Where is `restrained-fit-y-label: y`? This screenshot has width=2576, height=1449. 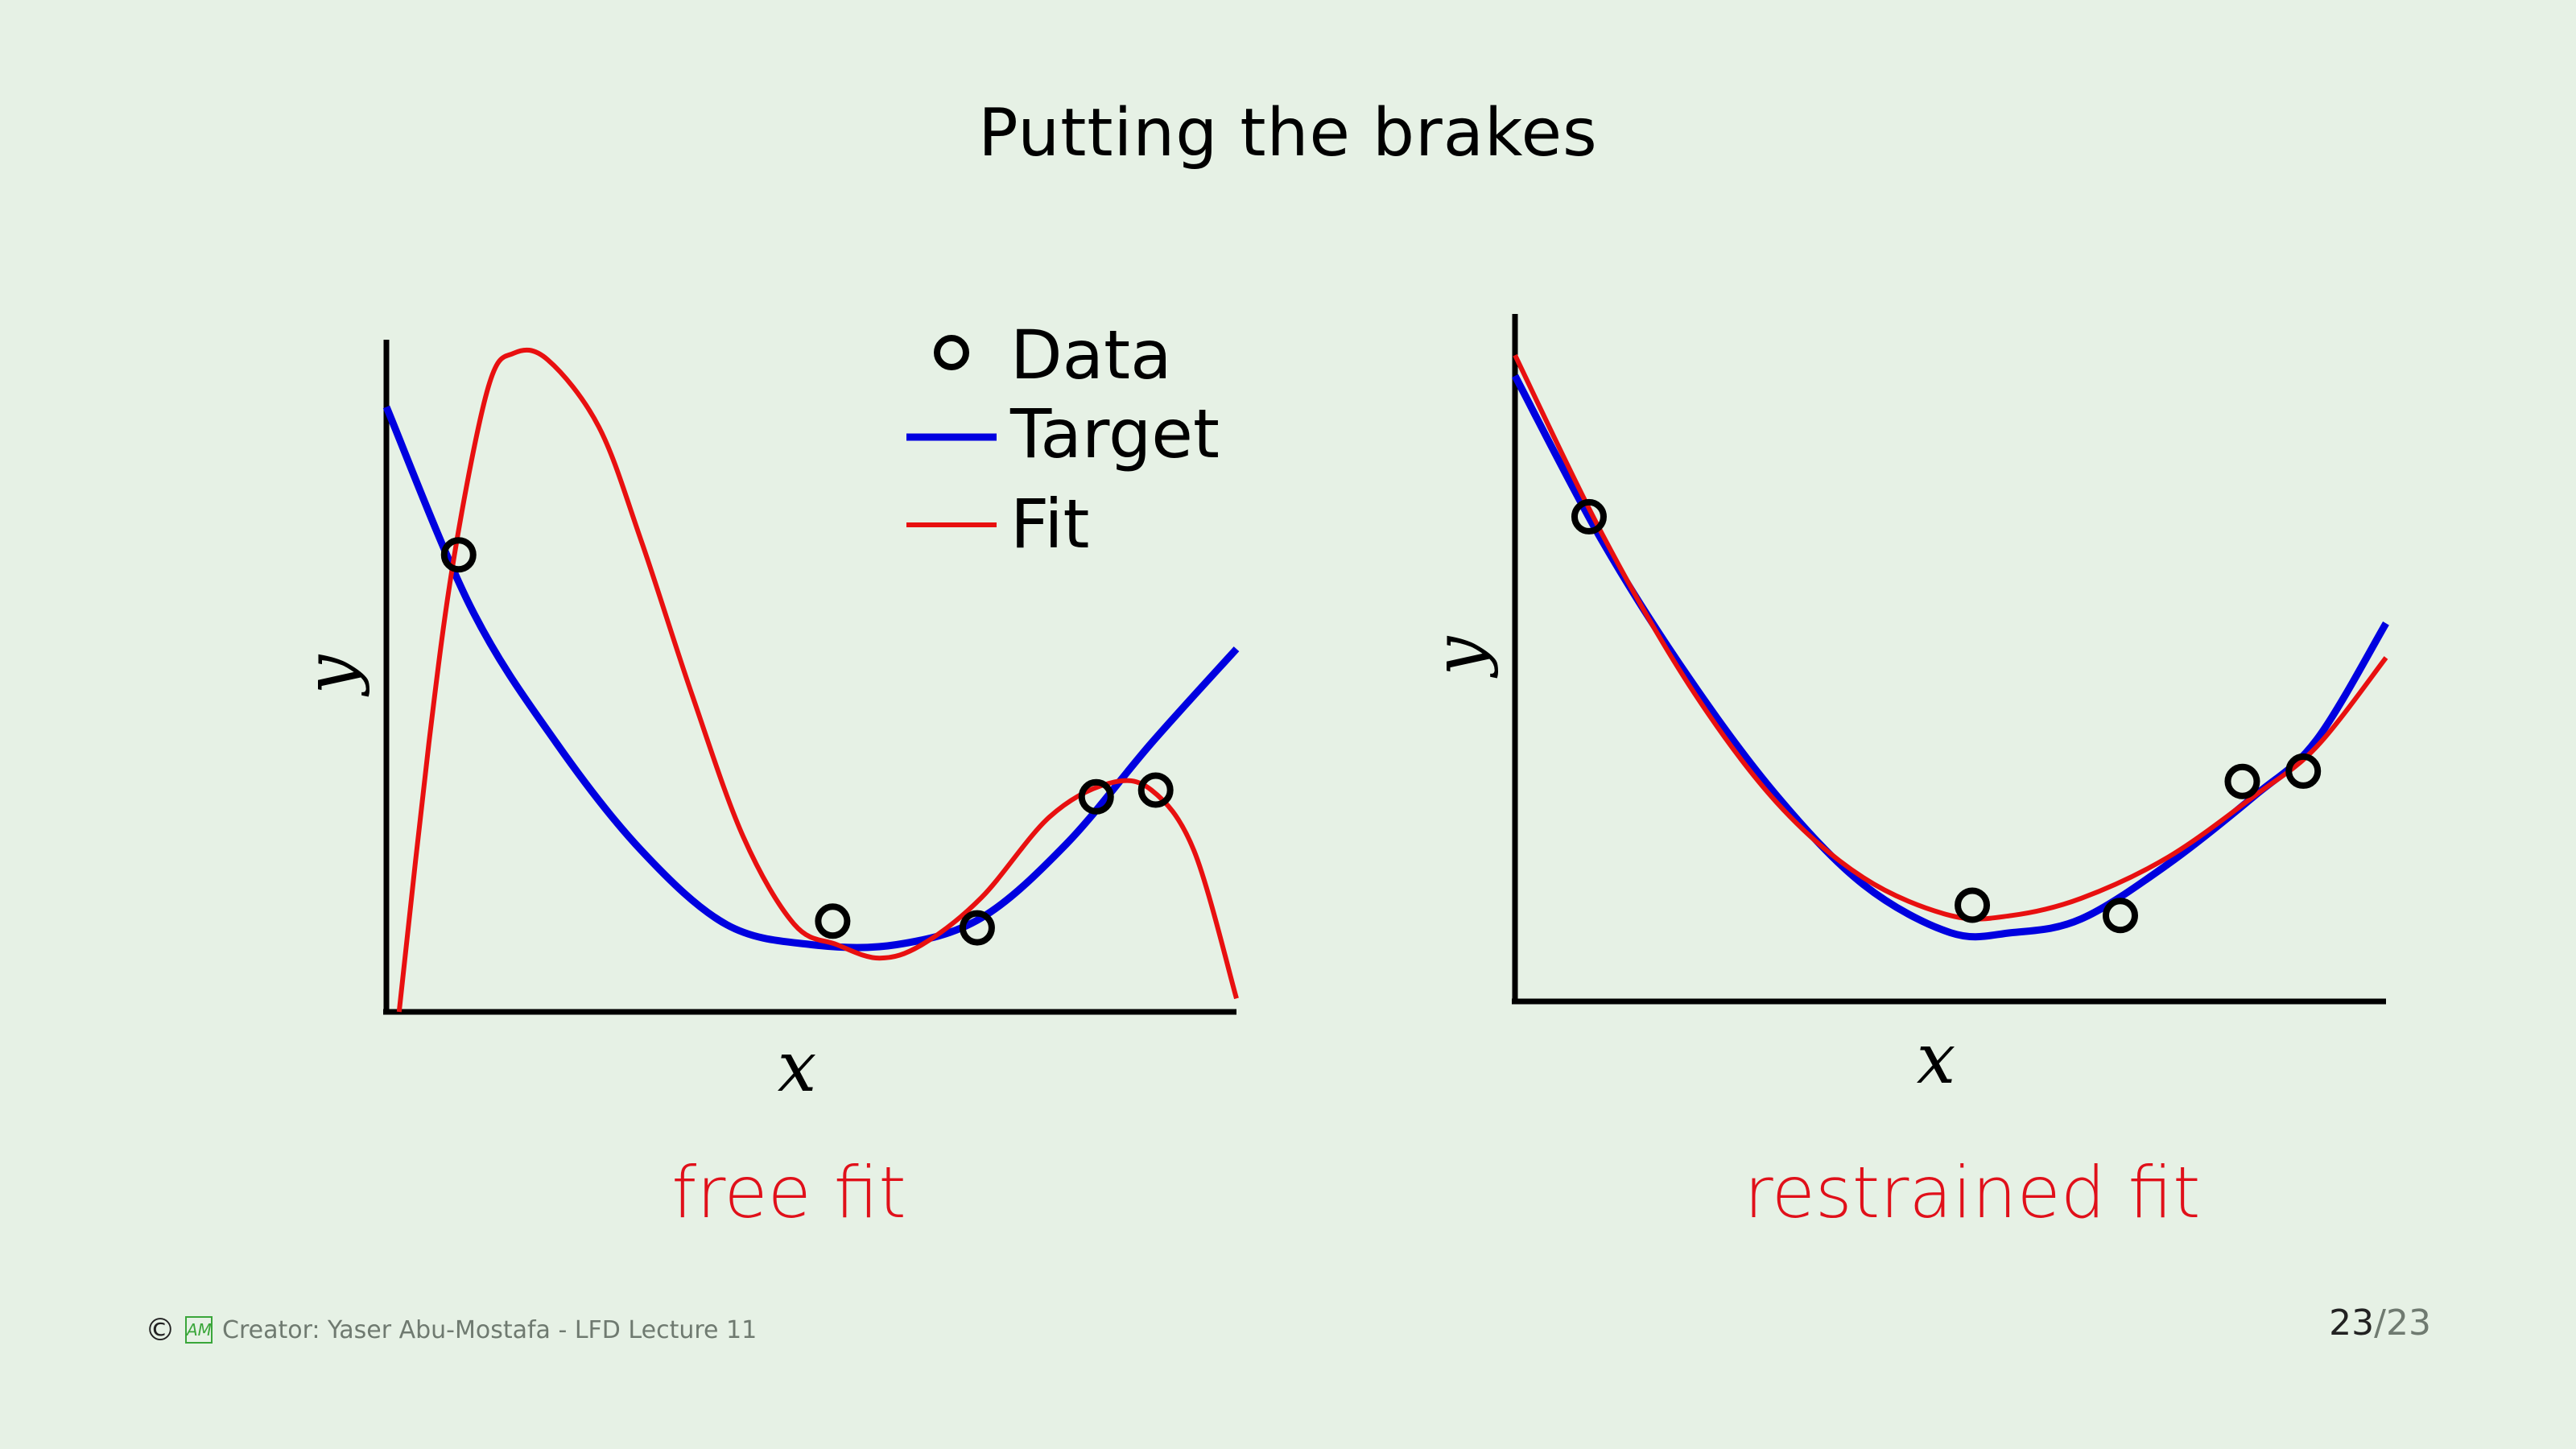
restrained-fit-y-label: y is located at coordinates (1459, 657).